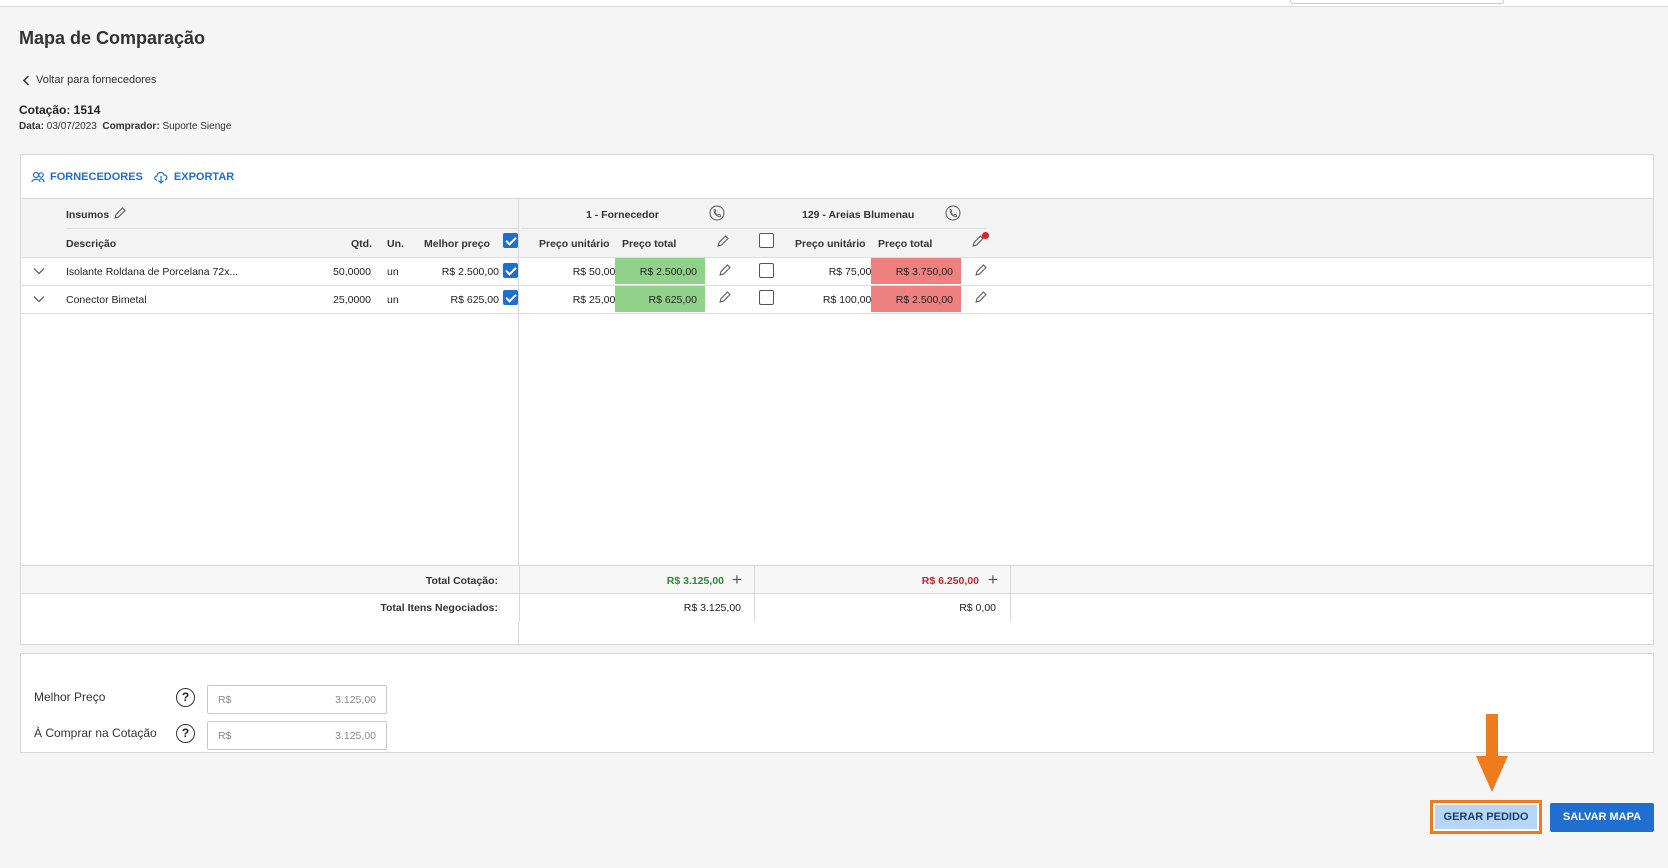 This screenshot has height=868, width=1668. Describe the element at coordinates (161, 177) in the screenshot. I see `cloud-download-icon` at that location.